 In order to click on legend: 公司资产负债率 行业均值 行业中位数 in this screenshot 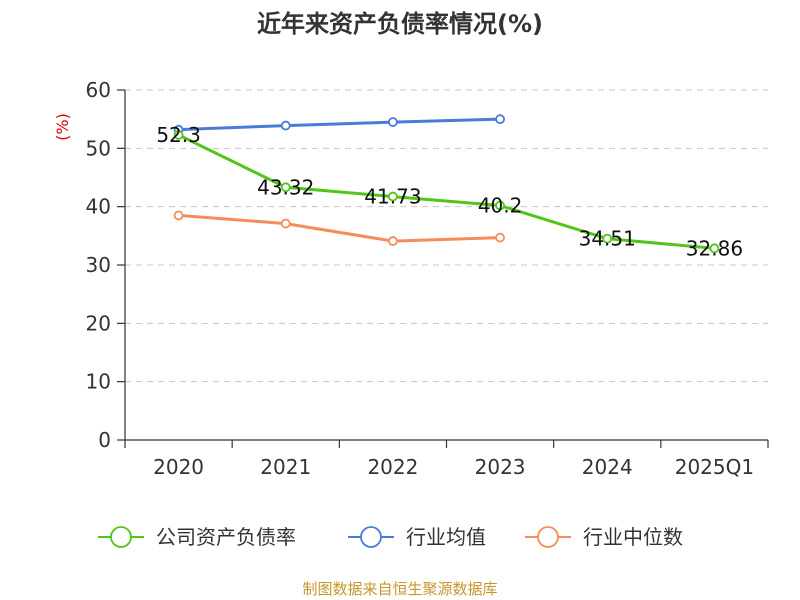, I will do `click(390, 537)`.